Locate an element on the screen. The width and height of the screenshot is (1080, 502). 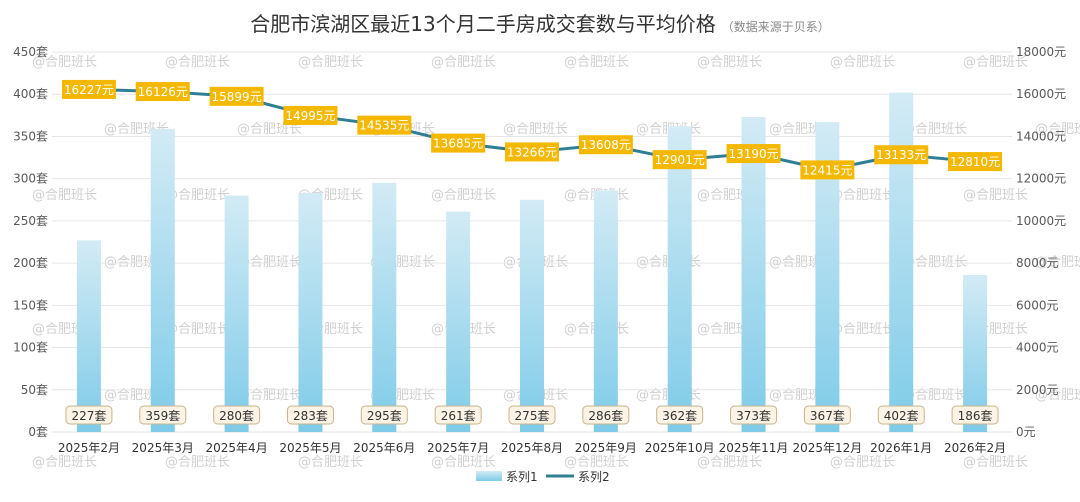
x-tick-label: 2025年7月 is located at coordinates (458, 448).